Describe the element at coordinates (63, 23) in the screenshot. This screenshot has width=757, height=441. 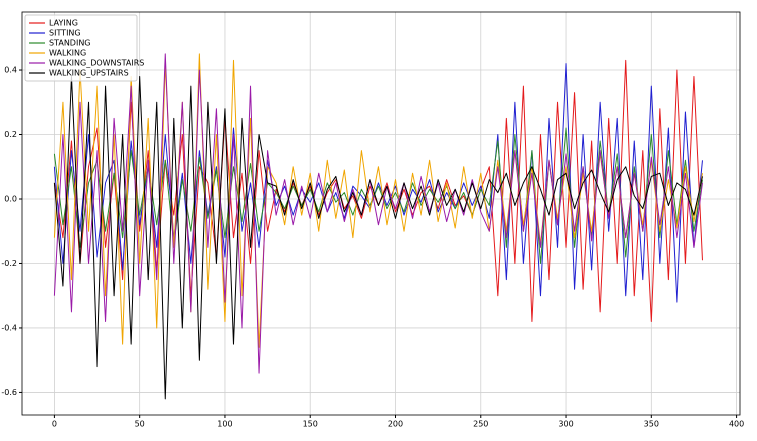
I see `legend-label: LAYING` at that location.